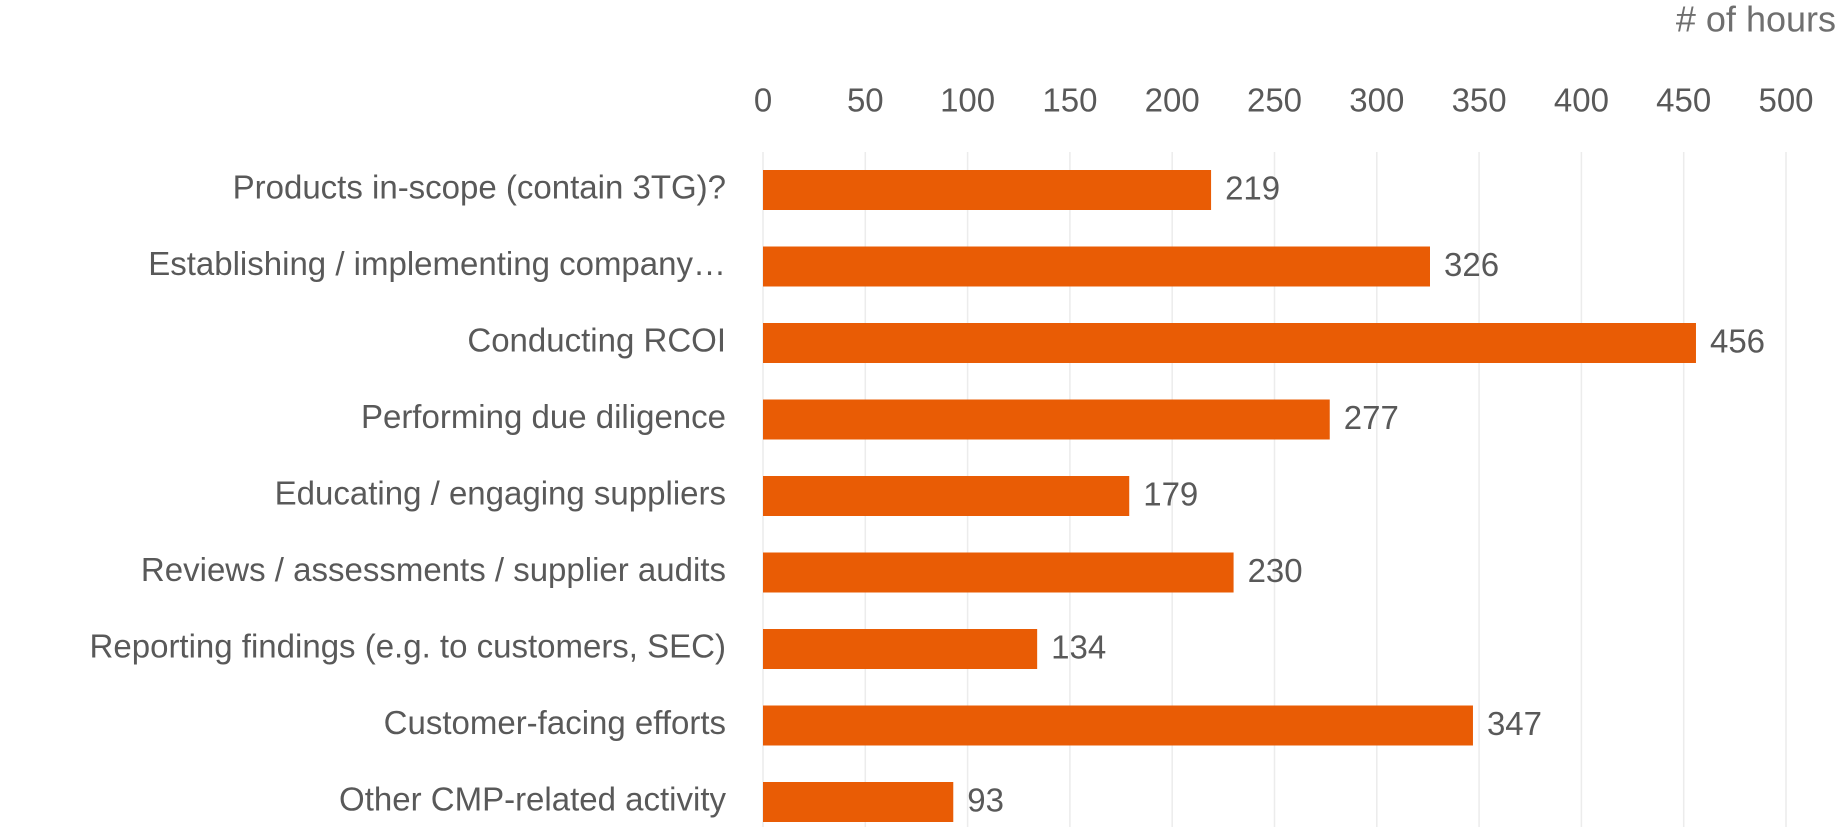  What do you see at coordinates (865, 100) in the screenshot?
I see `x-tick-label: 50` at bounding box center [865, 100].